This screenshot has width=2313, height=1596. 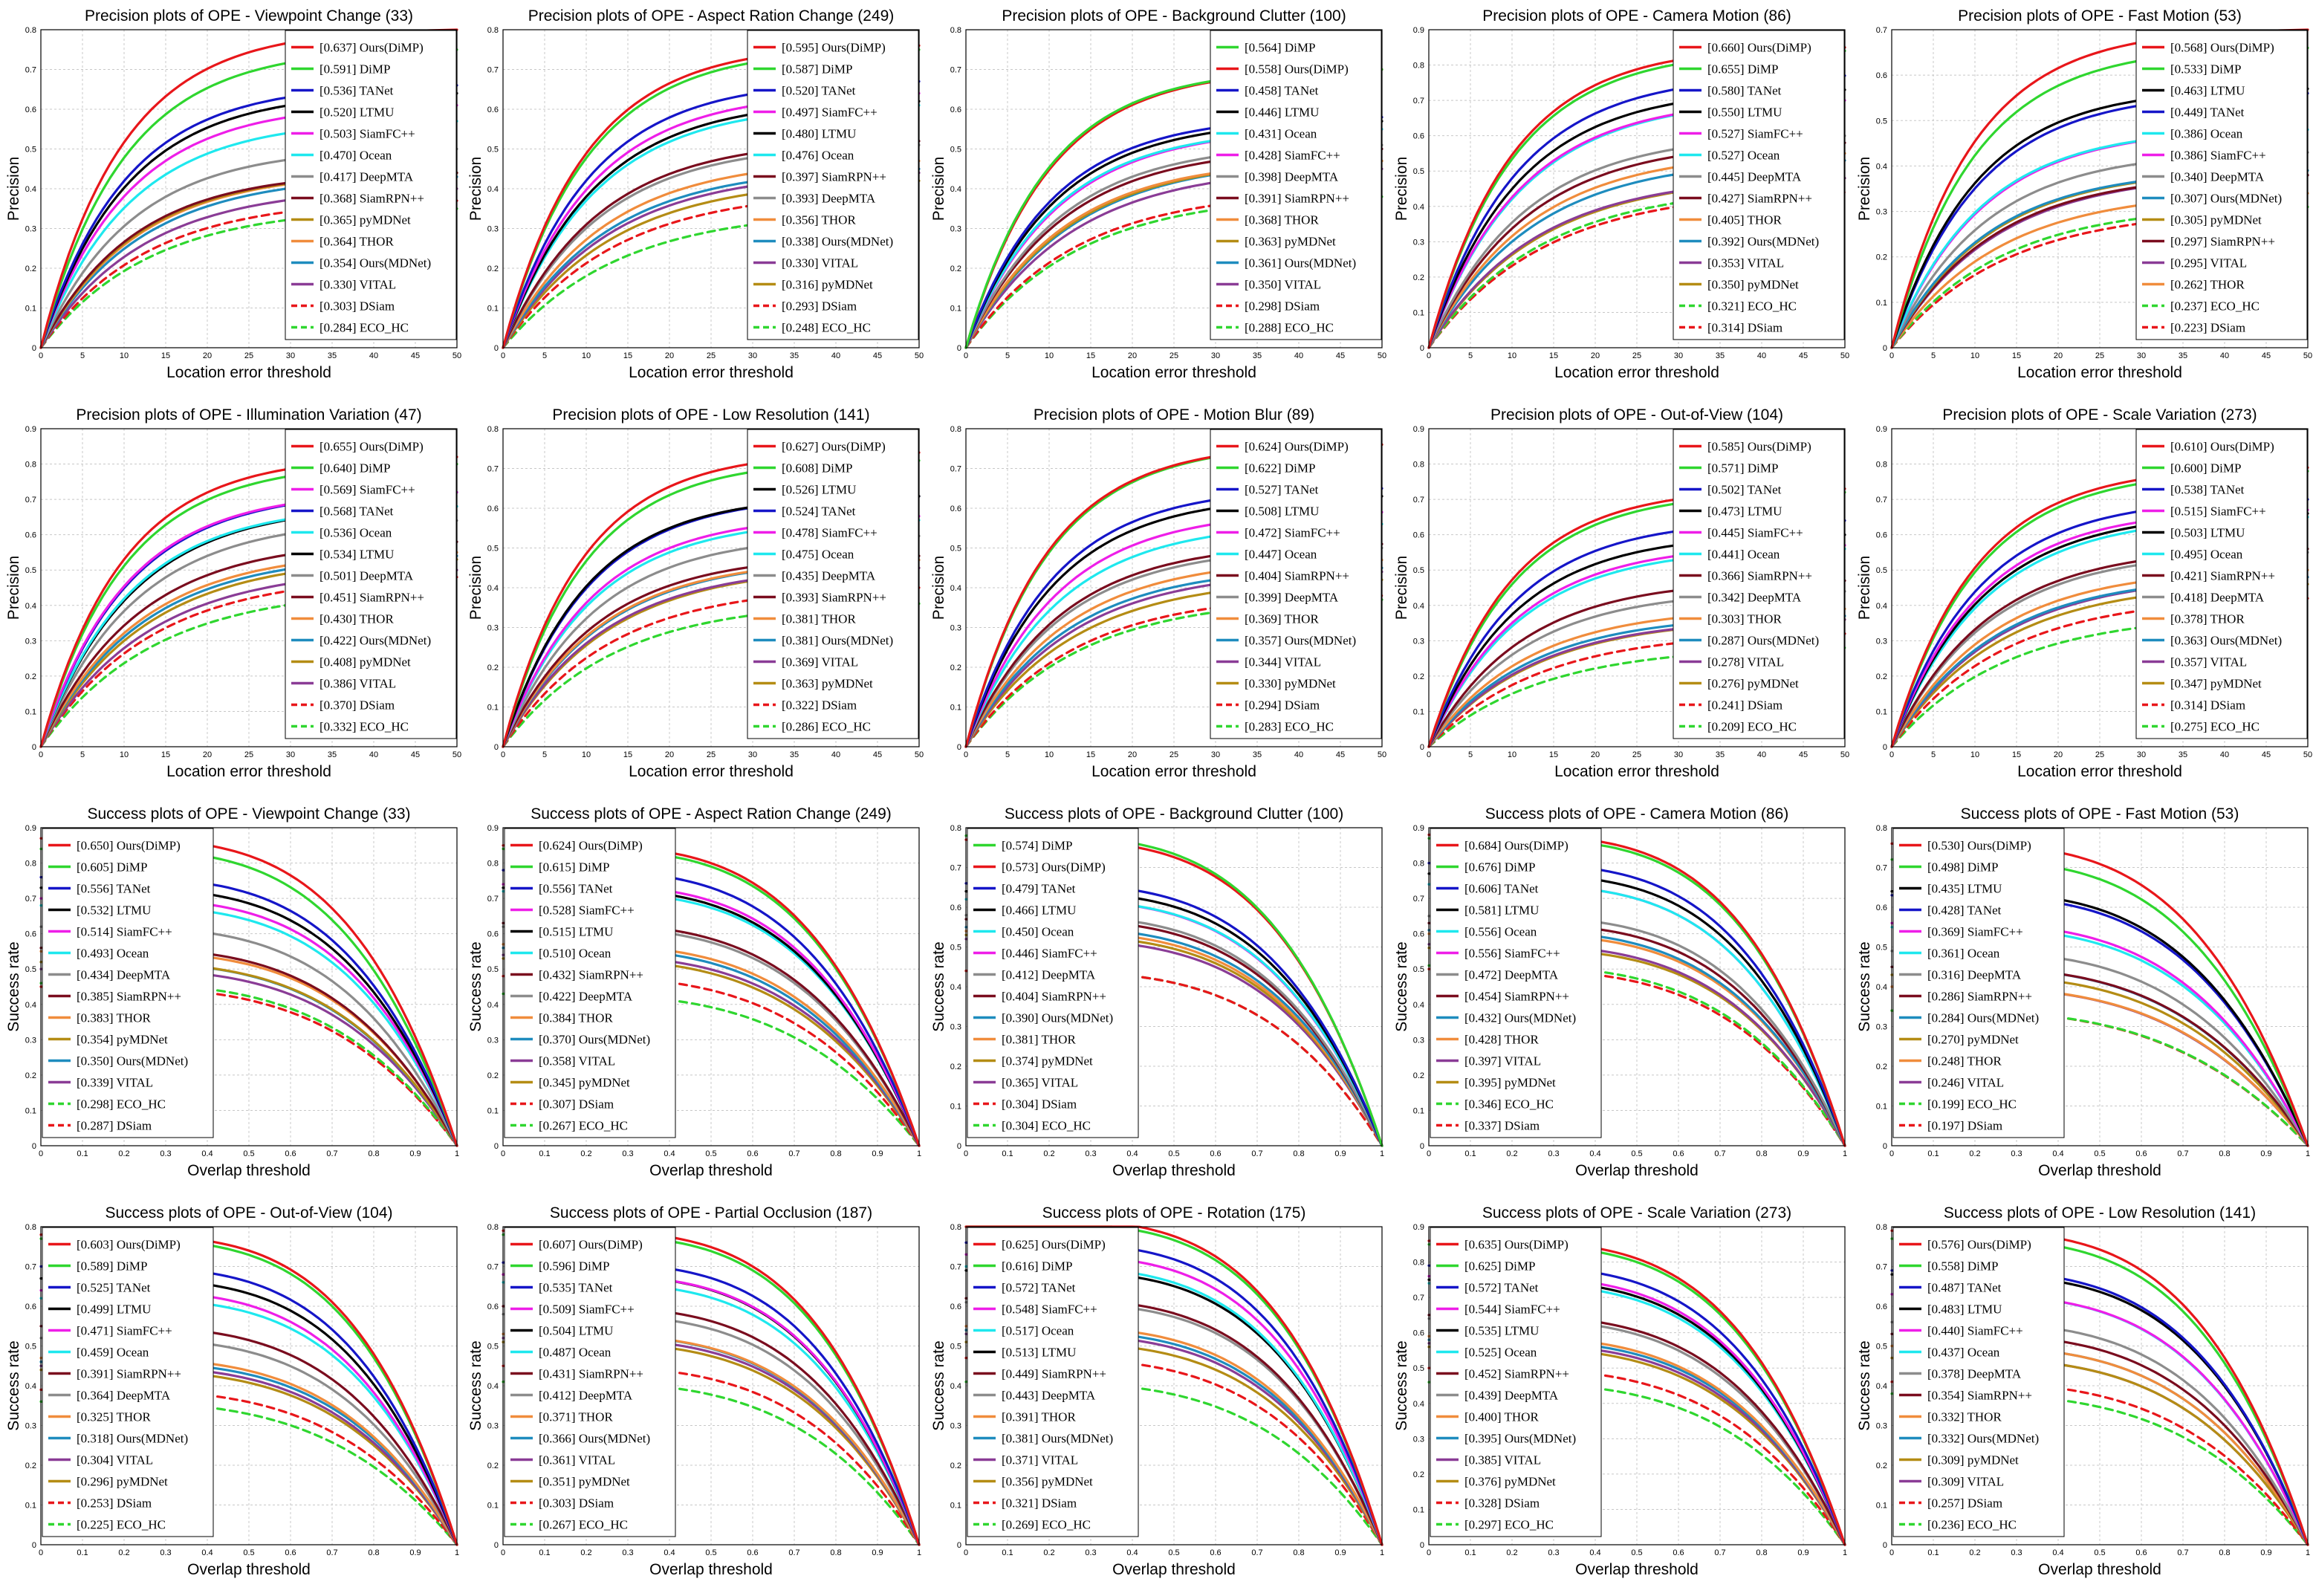 I want to click on x-tick-label: 0, so click(x=1429, y=755).